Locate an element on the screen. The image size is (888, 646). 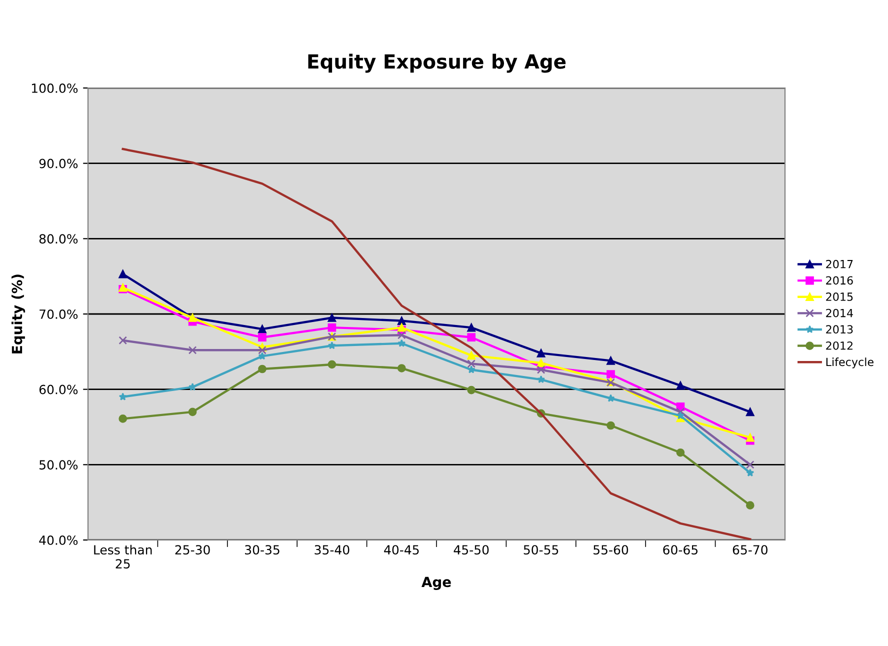
legend-label: Lifecycle is located at coordinates (850, 363).